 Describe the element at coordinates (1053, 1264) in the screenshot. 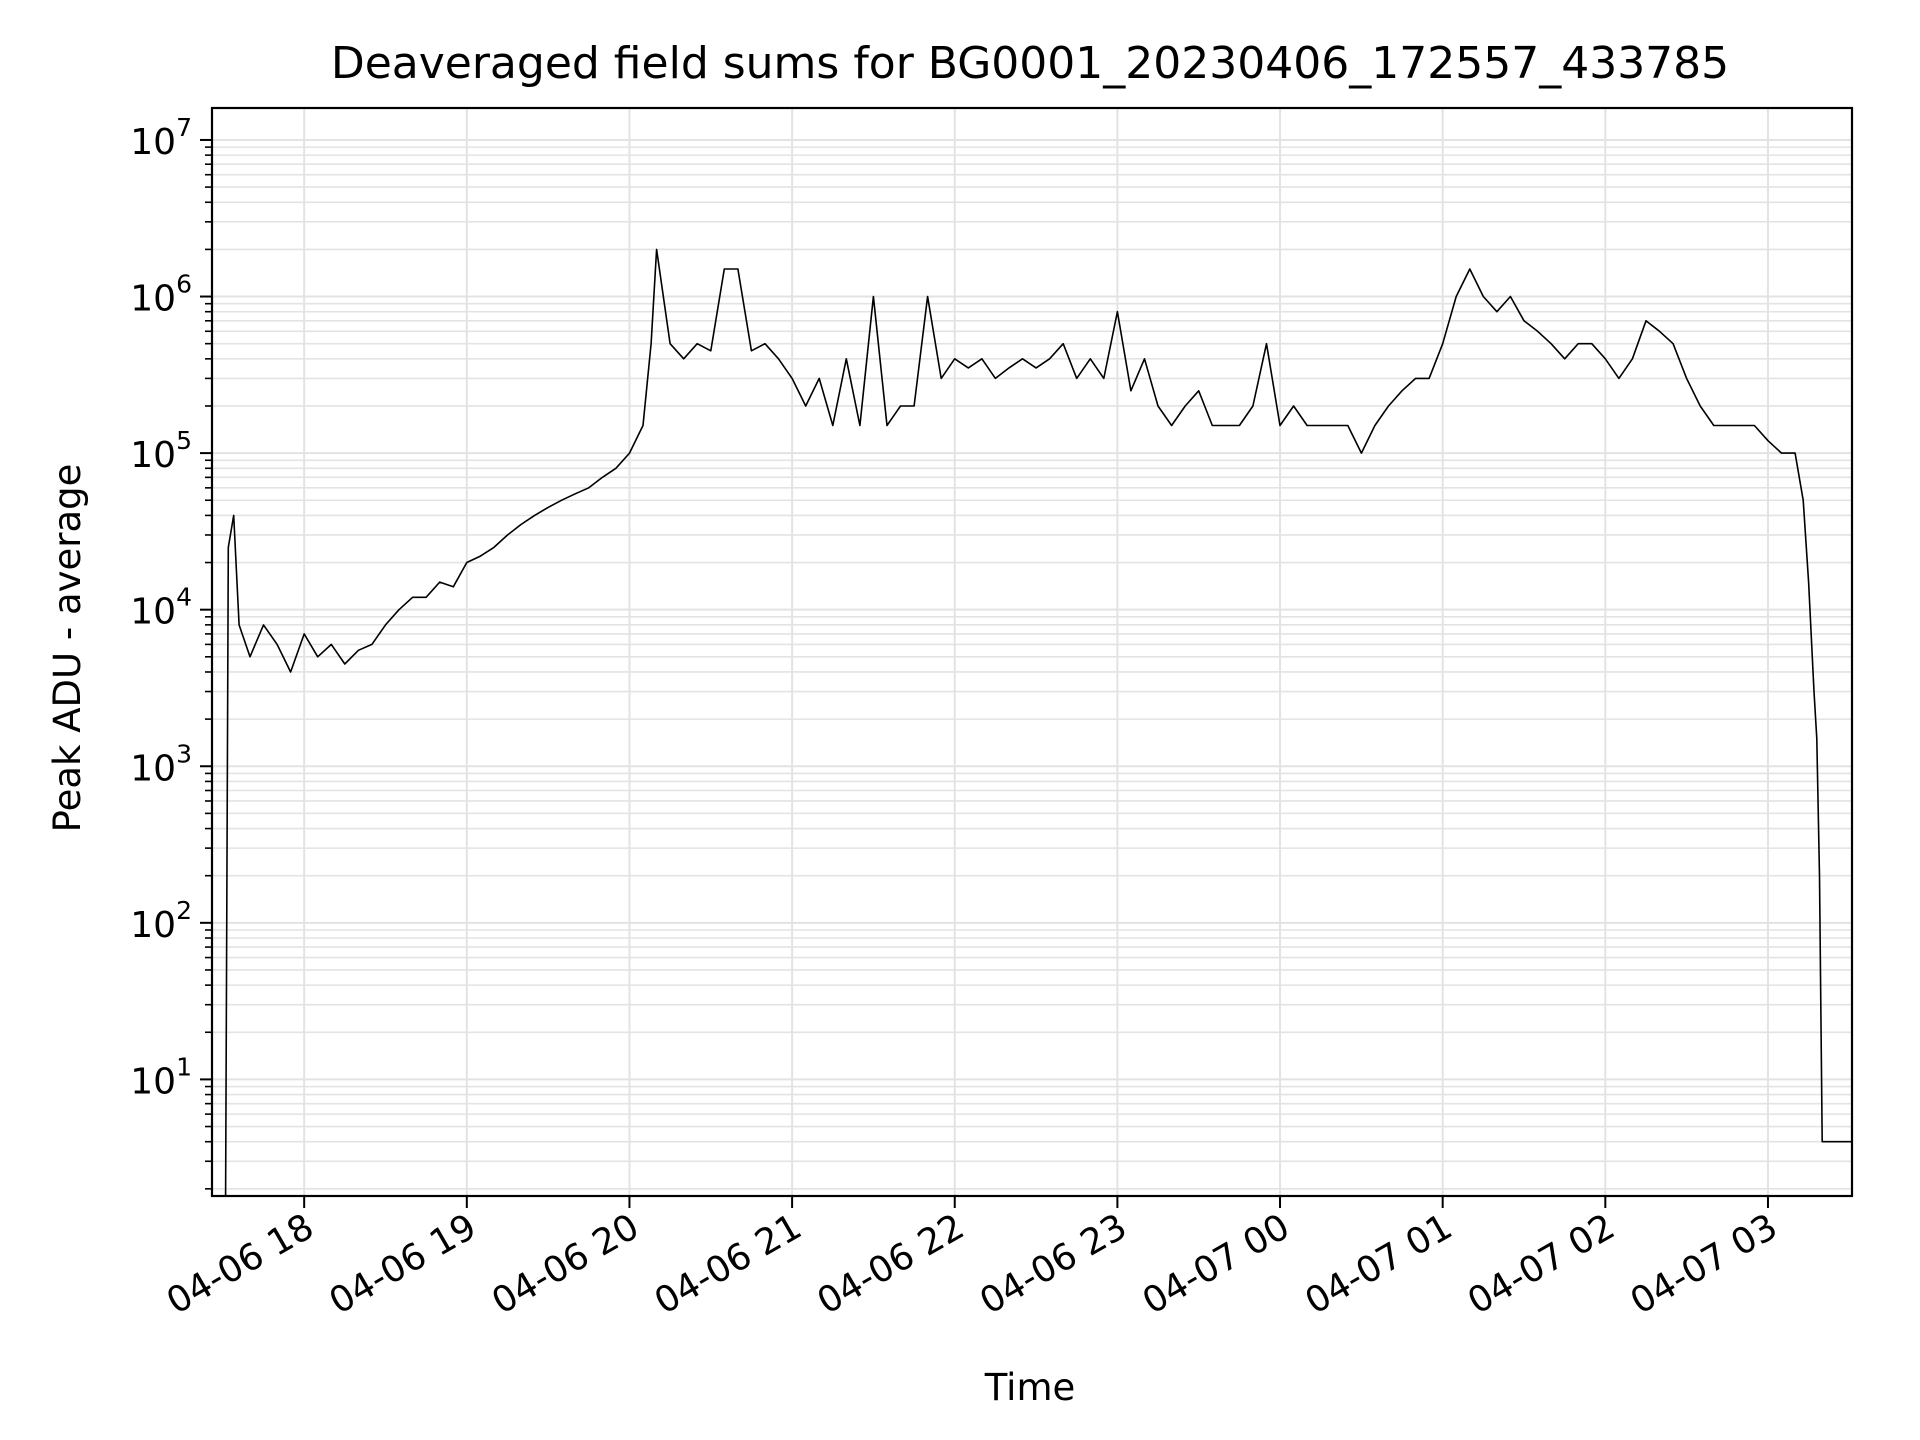

I see `x-tick-label: 04-06 23` at that location.